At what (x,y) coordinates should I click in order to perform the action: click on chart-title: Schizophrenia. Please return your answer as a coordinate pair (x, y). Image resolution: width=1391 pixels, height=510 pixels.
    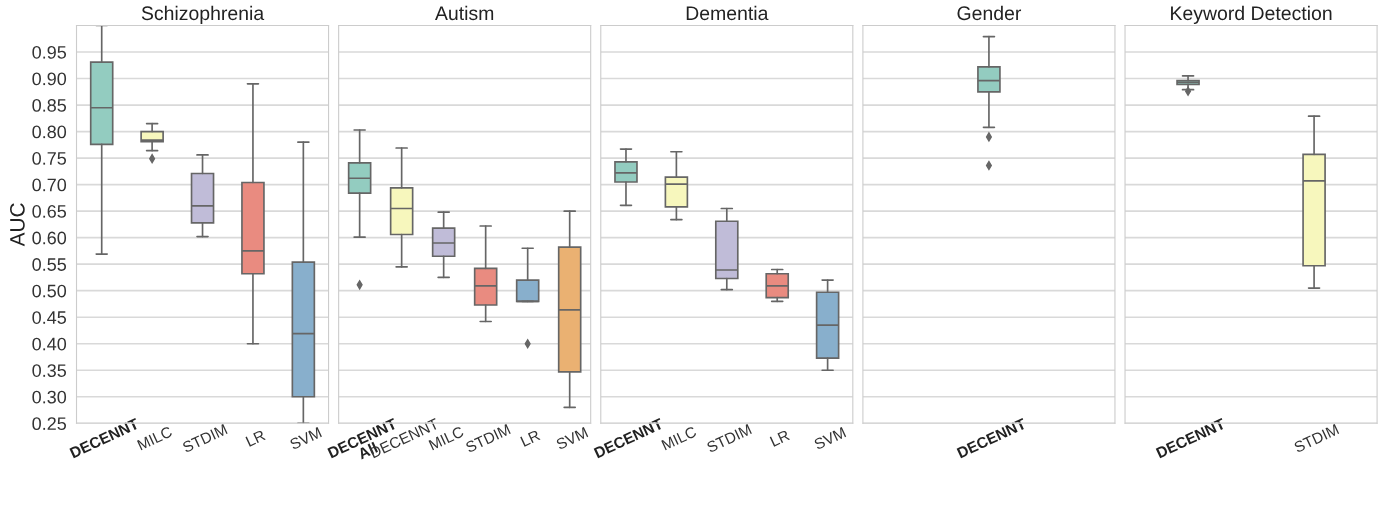
    Looking at the image, I should click on (203, 14).